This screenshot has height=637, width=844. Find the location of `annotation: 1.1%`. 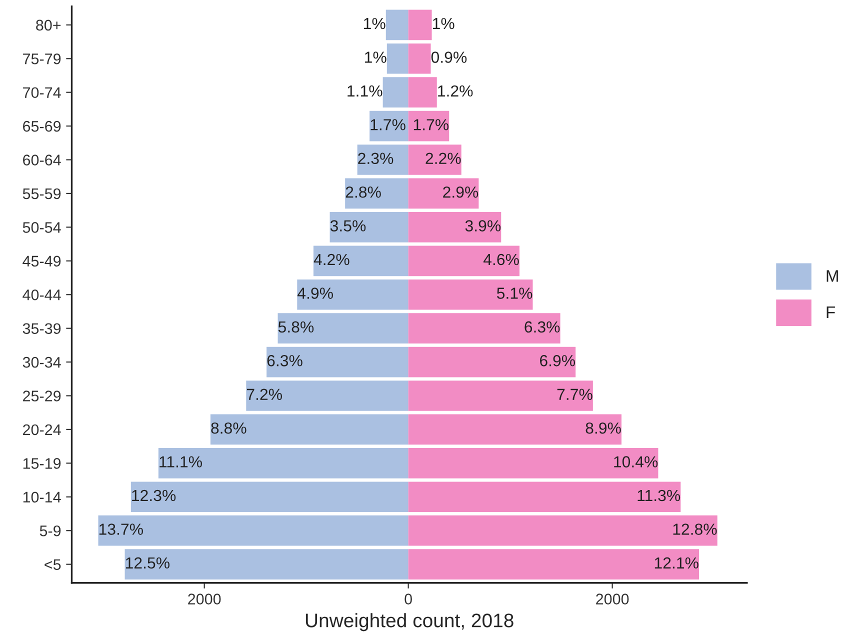

annotation: 1.1% is located at coordinates (365, 91).